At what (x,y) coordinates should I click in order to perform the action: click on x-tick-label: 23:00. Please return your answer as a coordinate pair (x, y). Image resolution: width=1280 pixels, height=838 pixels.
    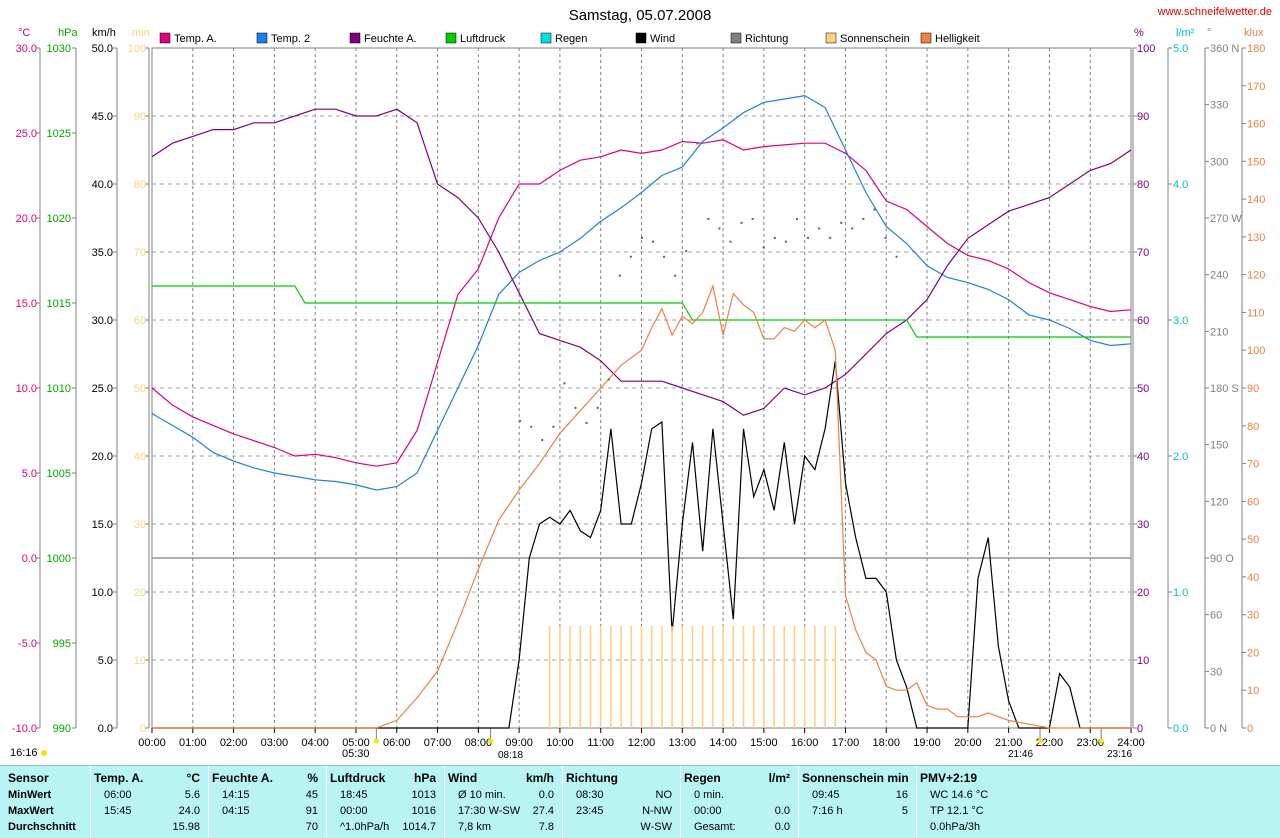
    Looking at the image, I should click on (1090, 743).